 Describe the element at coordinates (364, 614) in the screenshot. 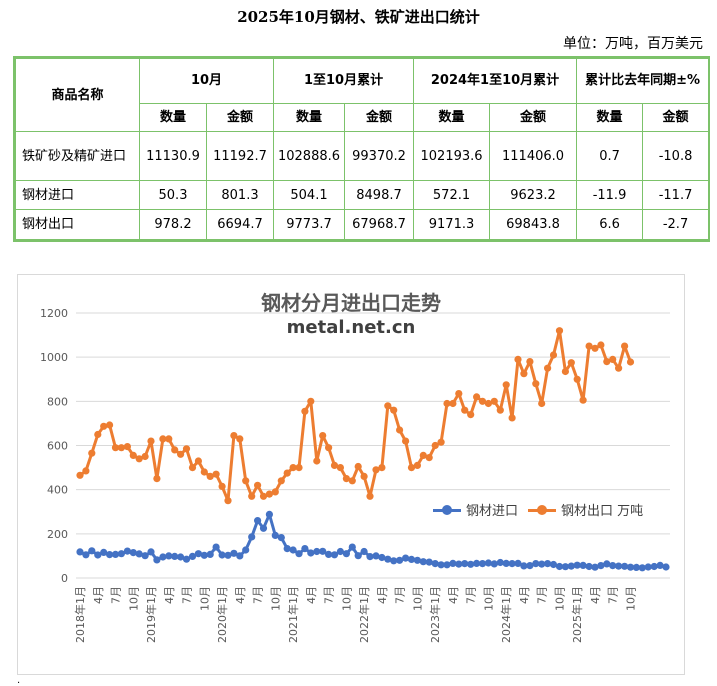

I see `x-tick-label: 2022年1月` at that location.